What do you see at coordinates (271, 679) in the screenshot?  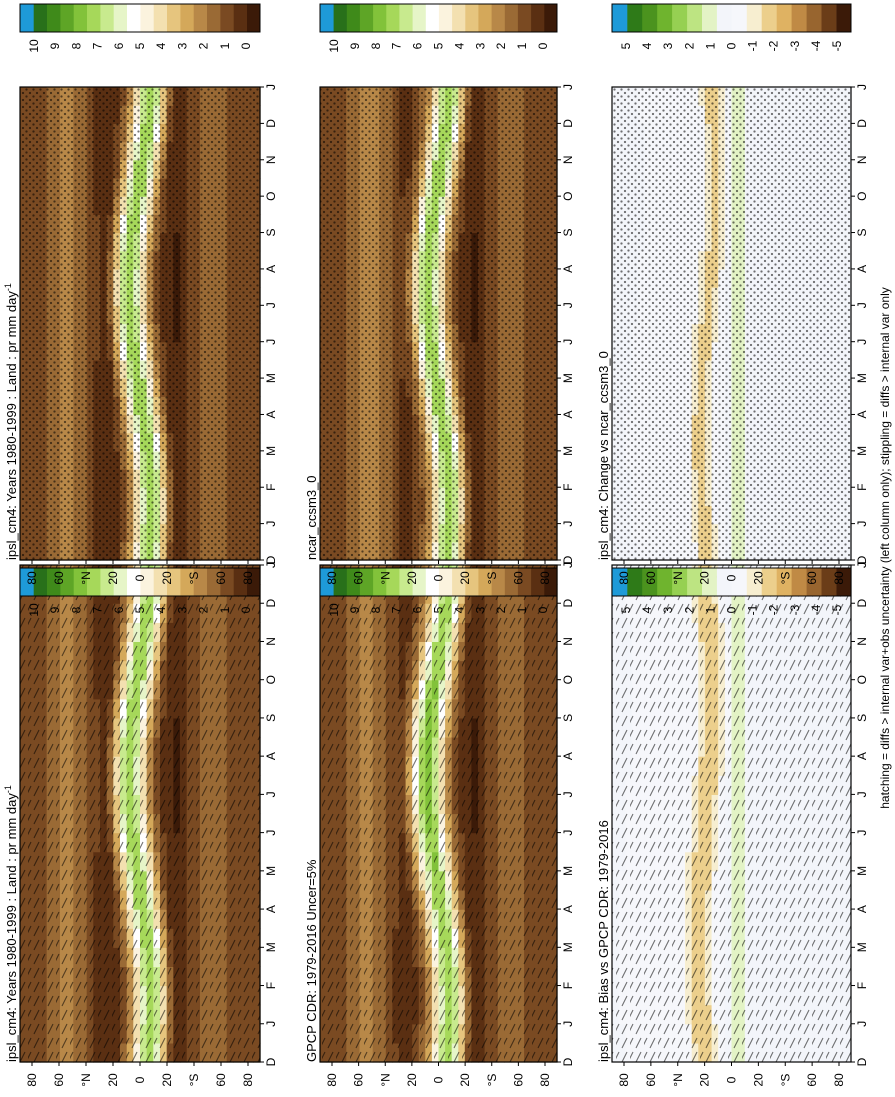 I see `month-tick-label: O` at bounding box center [271, 679].